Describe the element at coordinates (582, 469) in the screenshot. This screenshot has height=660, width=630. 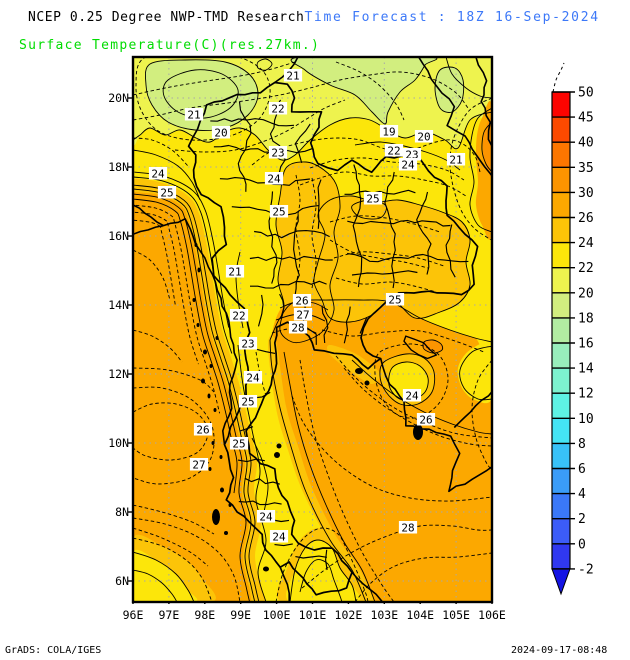
I see `colorbar-tick-label: 6` at that location.